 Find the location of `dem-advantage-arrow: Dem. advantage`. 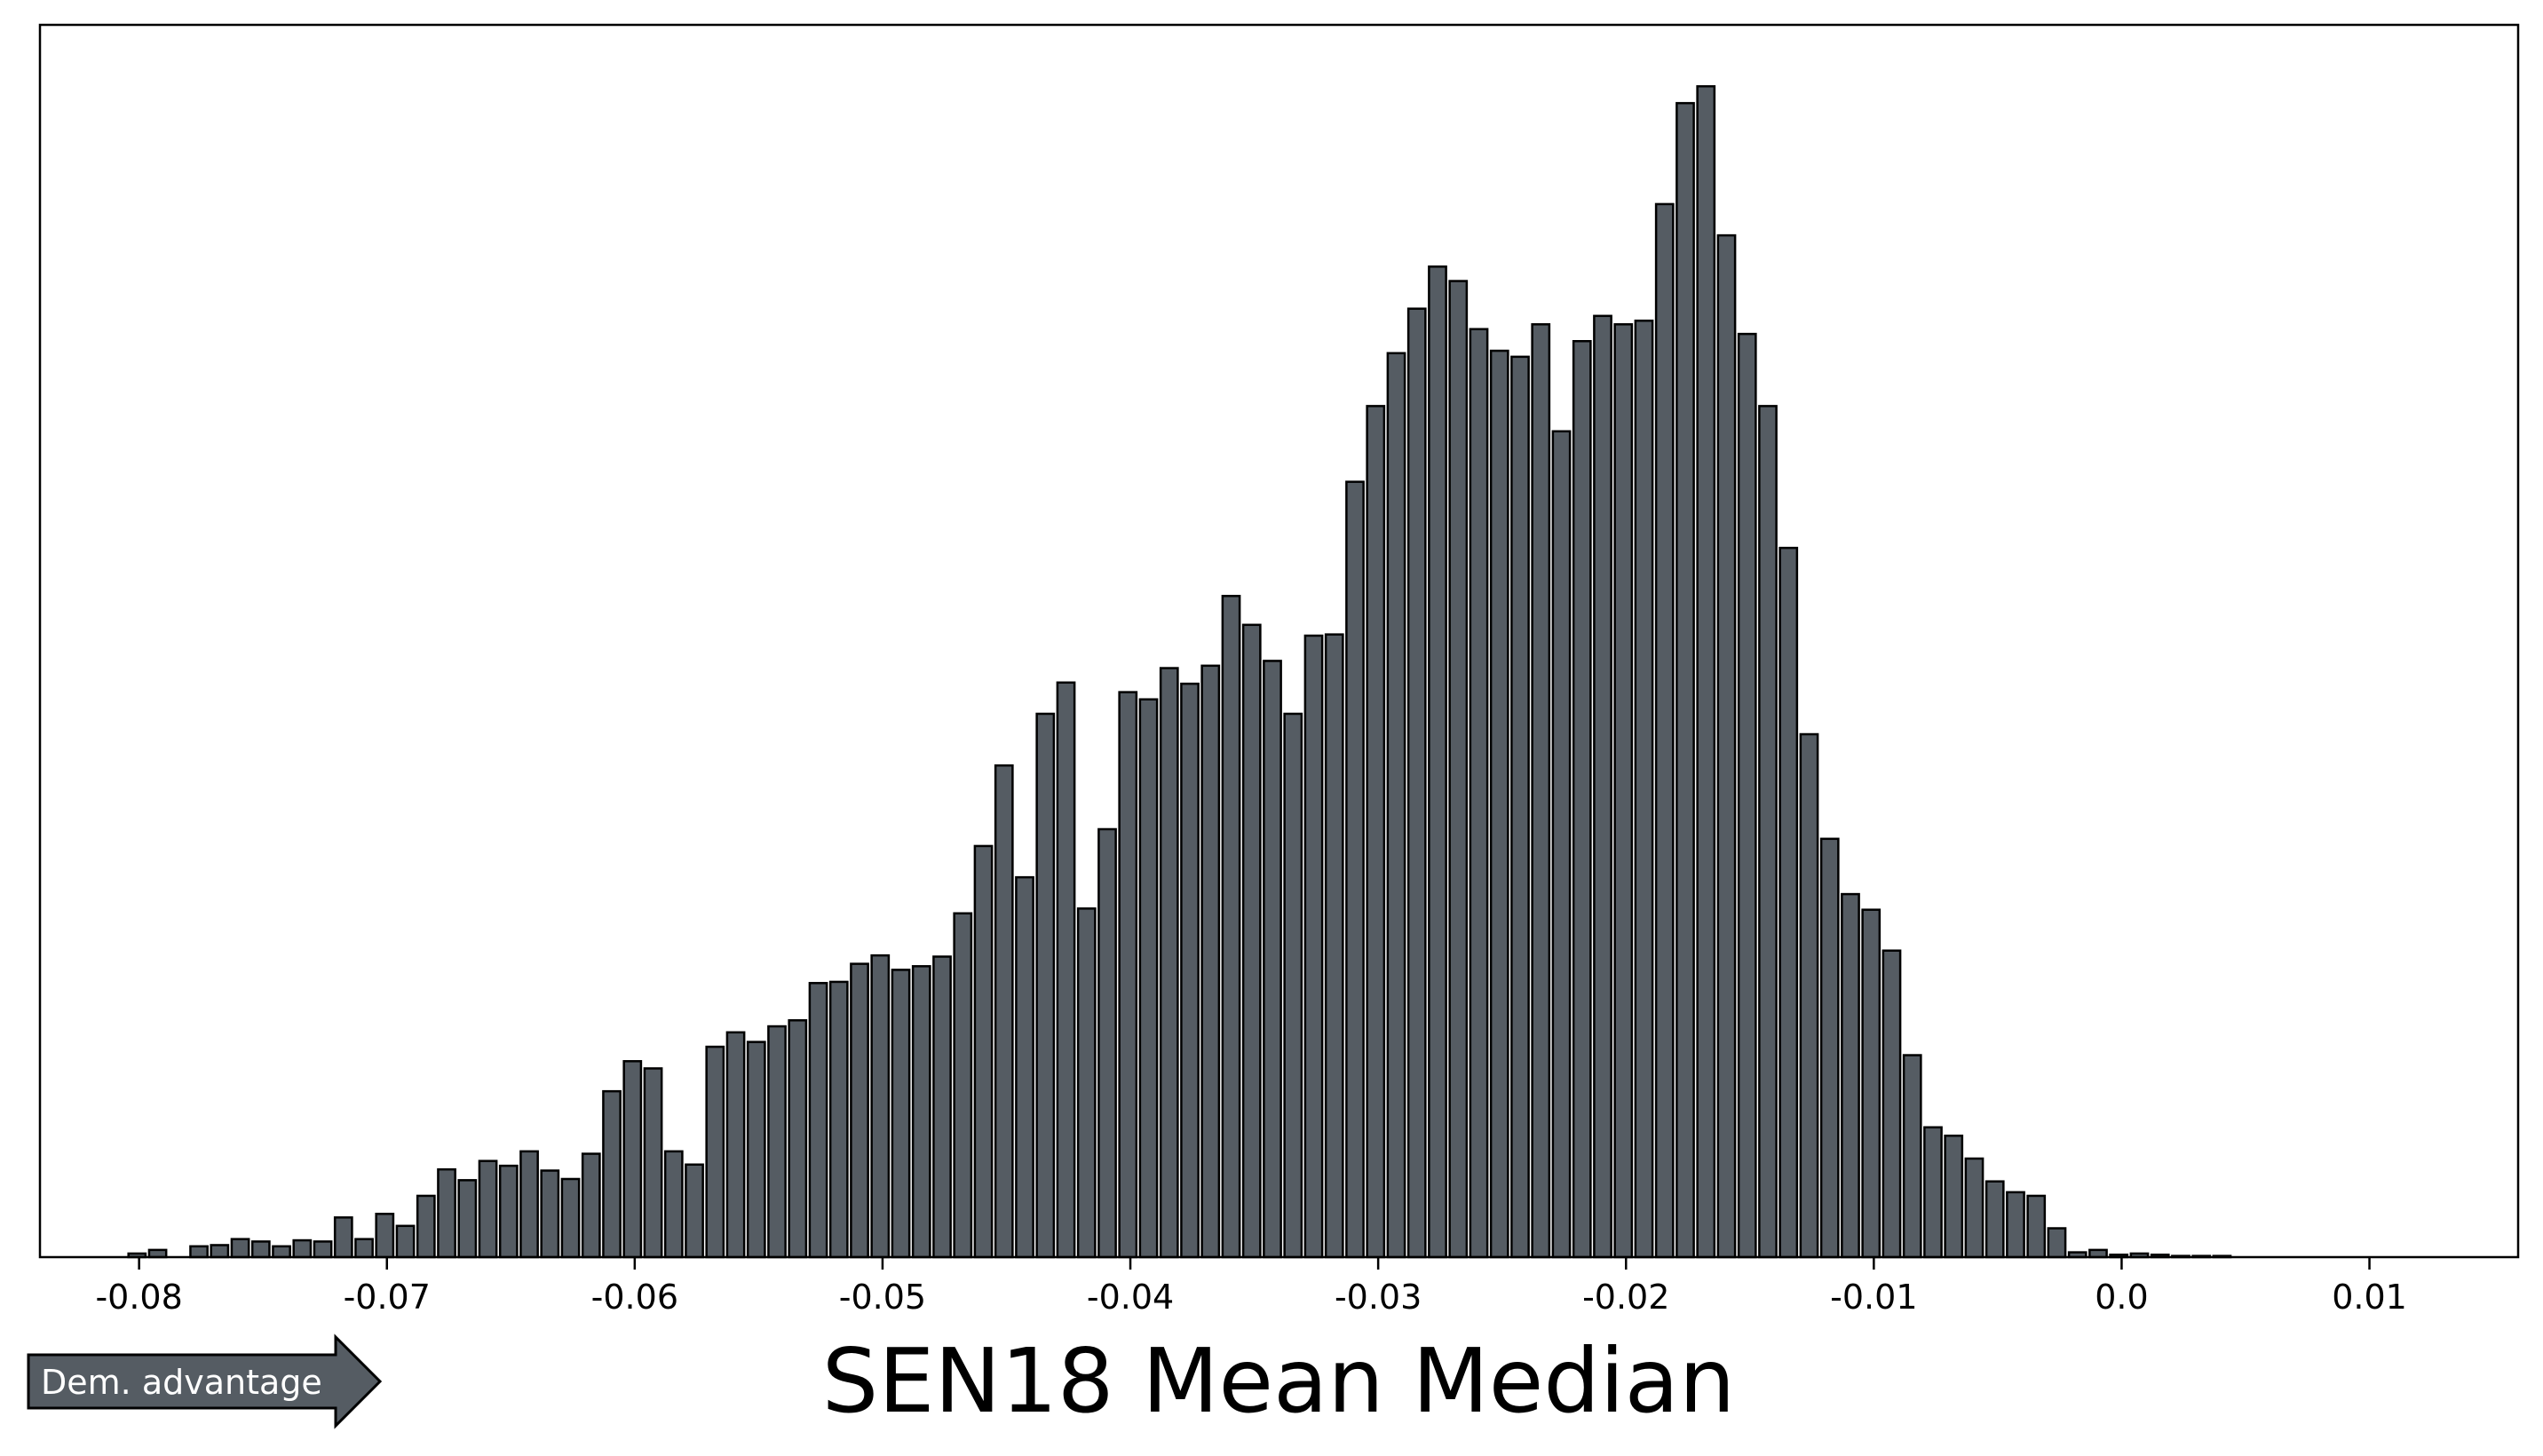

dem-advantage-arrow: Dem. advantage is located at coordinates (205, 1381).